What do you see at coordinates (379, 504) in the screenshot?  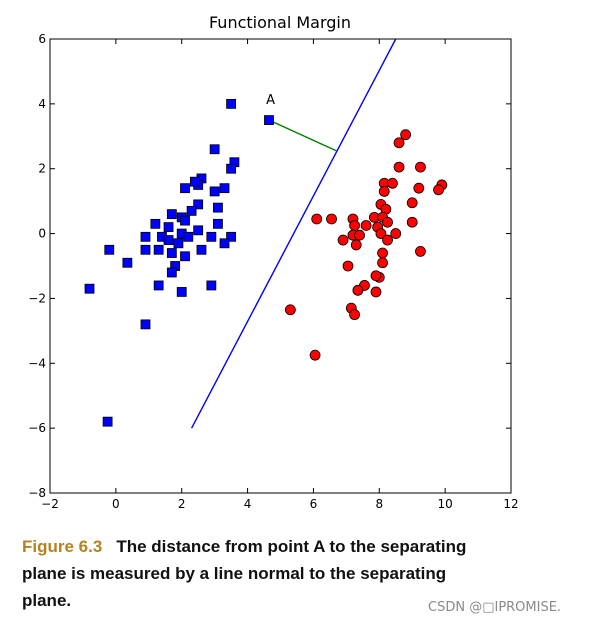 I see `x-tick-label: 8` at bounding box center [379, 504].